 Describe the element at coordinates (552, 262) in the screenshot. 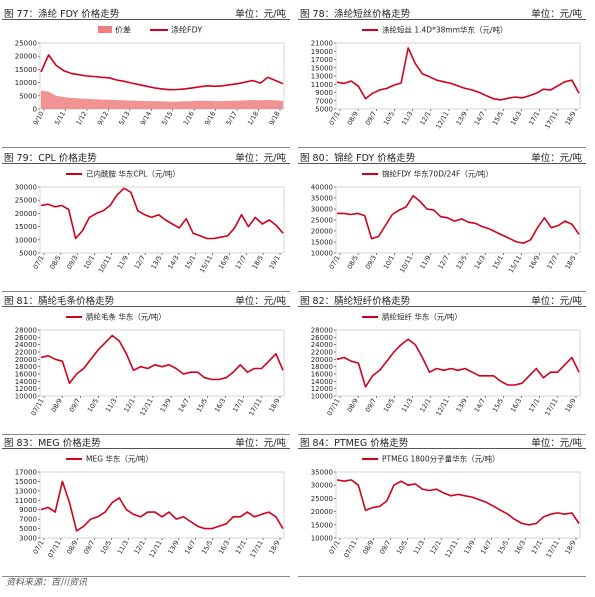

I see `x-tick-label: 17/7` at that location.